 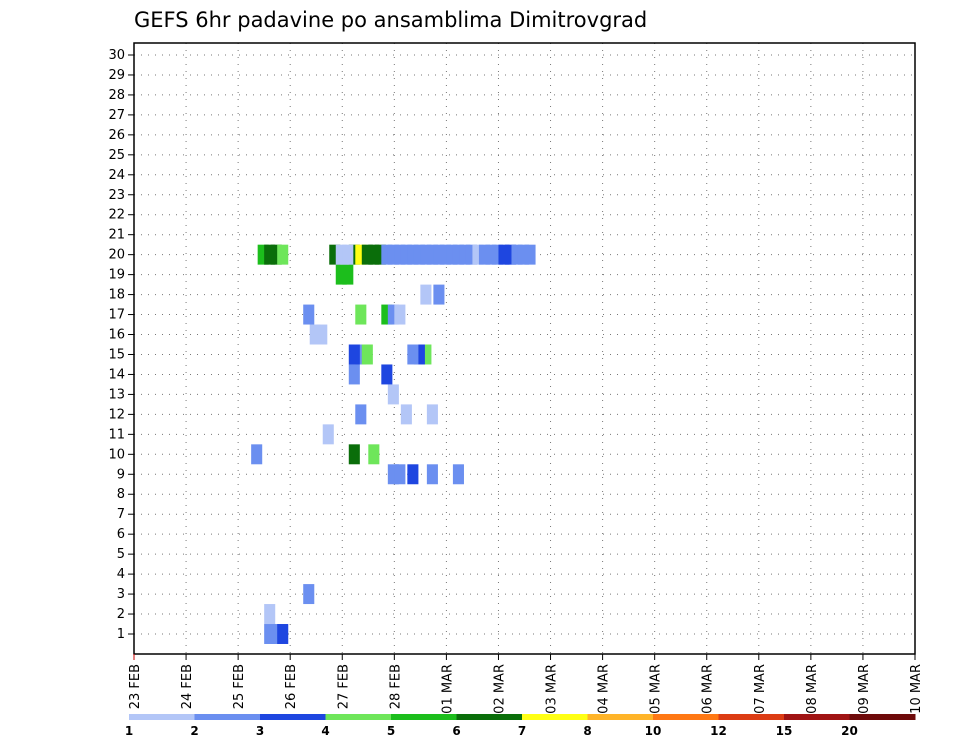 What do you see at coordinates (194, 731) in the screenshot?
I see `colorbar-tick-label: 2` at bounding box center [194, 731].